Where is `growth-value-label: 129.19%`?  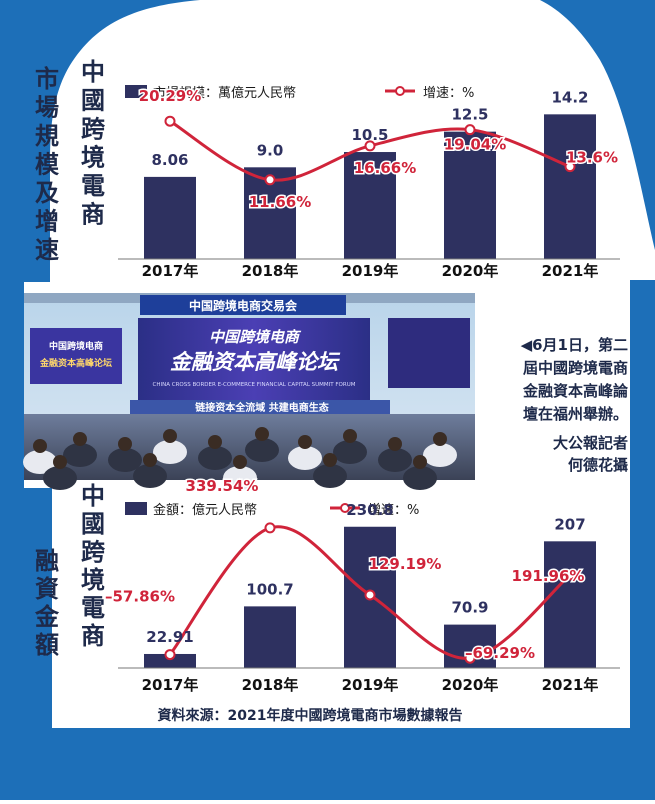 growth-value-label: 129.19% is located at coordinates (405, 564).